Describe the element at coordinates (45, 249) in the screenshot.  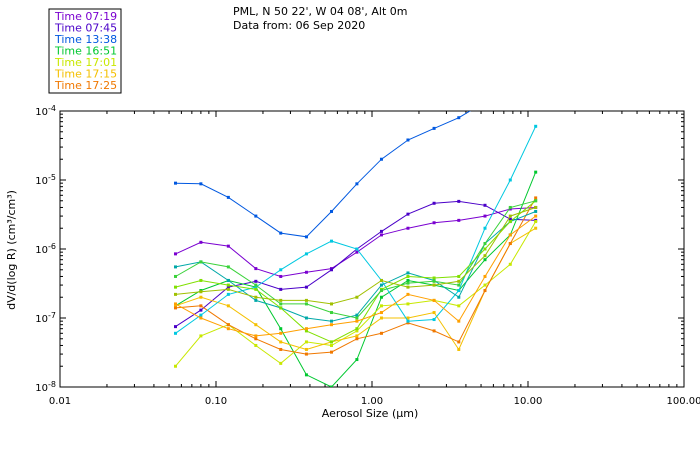
I see `y-tick-label: 10⁻⁶` at that location.